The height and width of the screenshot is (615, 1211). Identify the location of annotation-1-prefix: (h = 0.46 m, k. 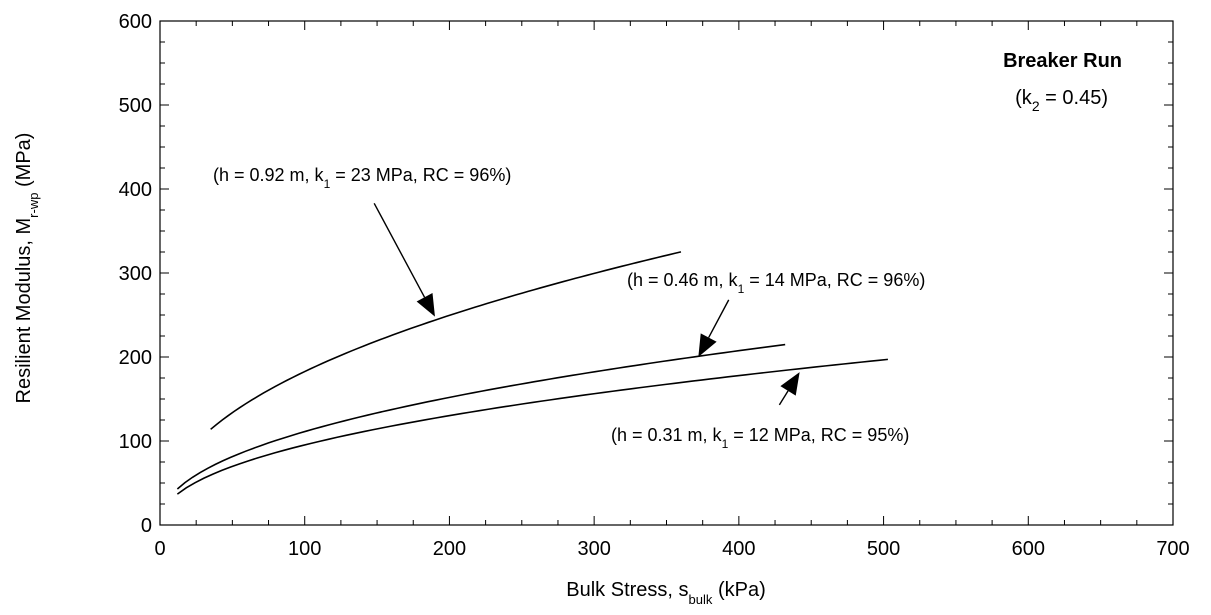
(683, 280).